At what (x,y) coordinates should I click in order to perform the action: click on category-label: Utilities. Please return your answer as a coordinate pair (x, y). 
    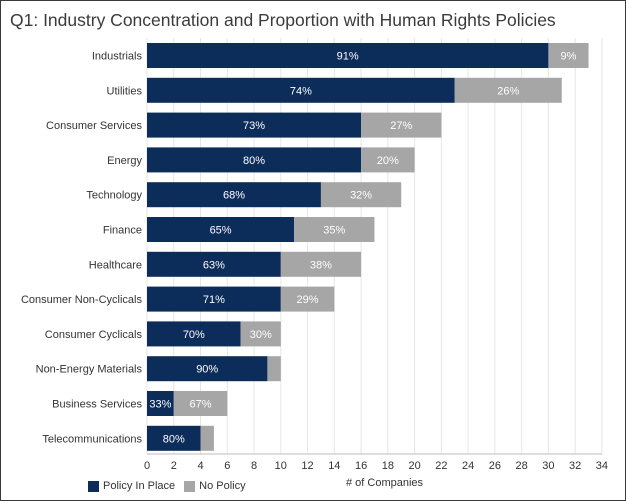
    Looking at the image, I should click on (125, 91).